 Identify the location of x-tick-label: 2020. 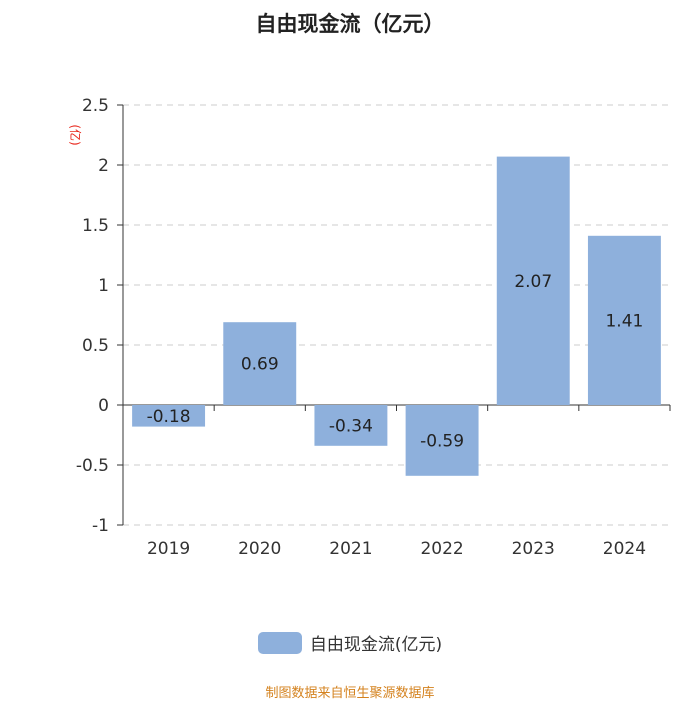
(259, 549).